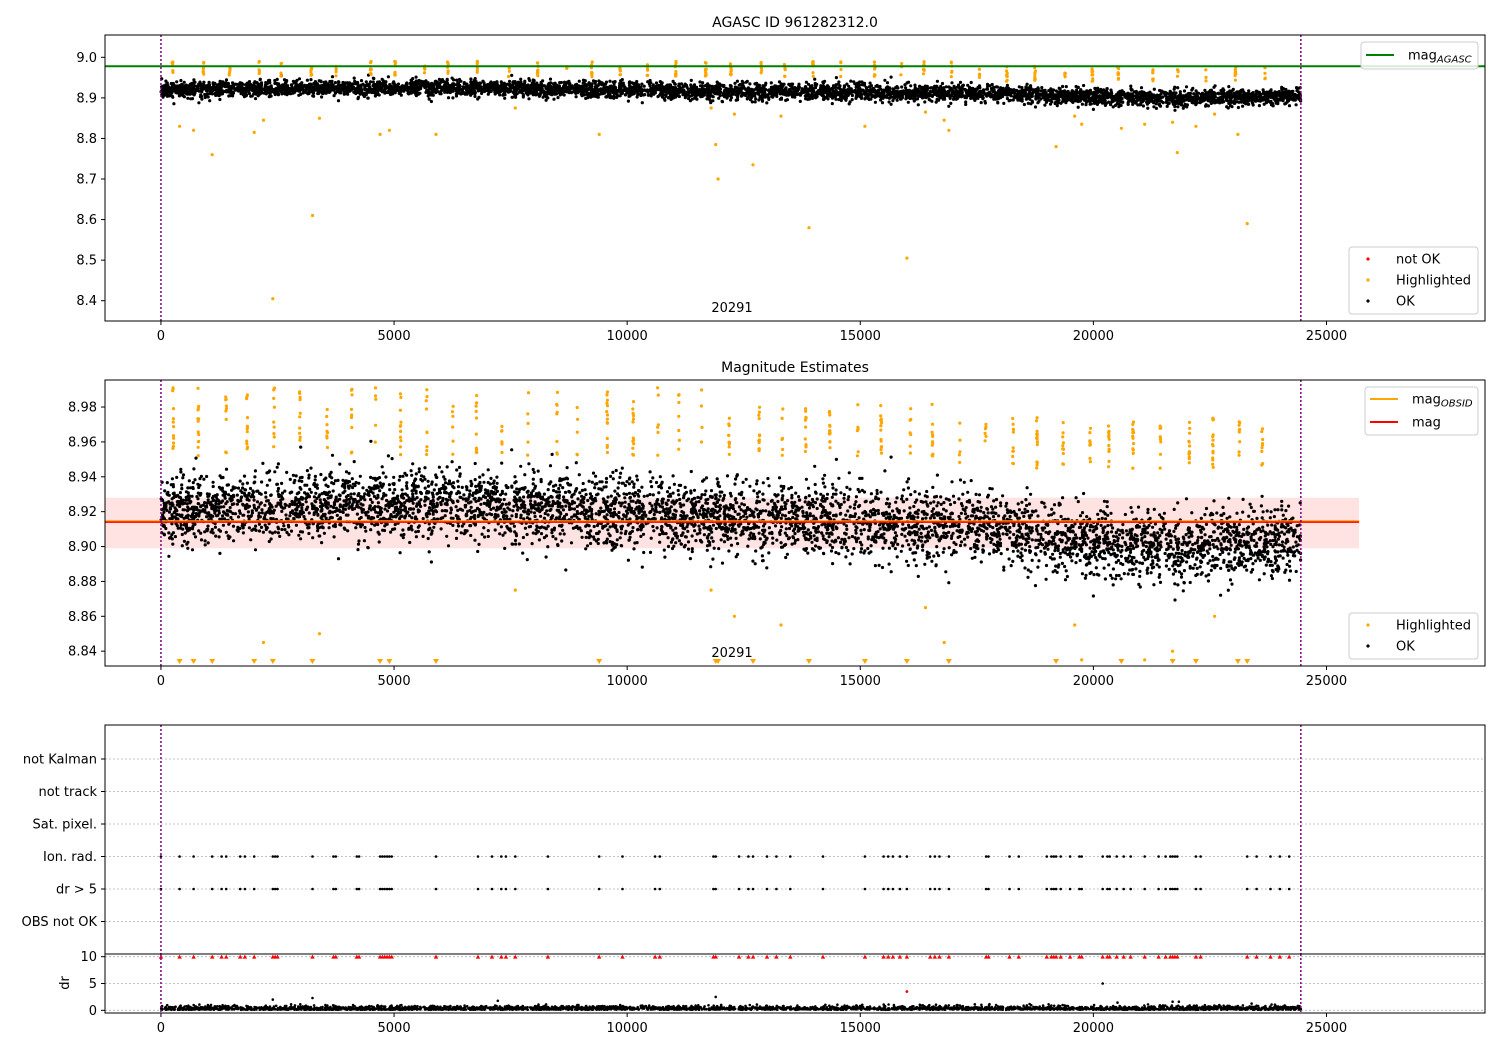  I want to click on legend-label: not OK, so click(1418, 260).